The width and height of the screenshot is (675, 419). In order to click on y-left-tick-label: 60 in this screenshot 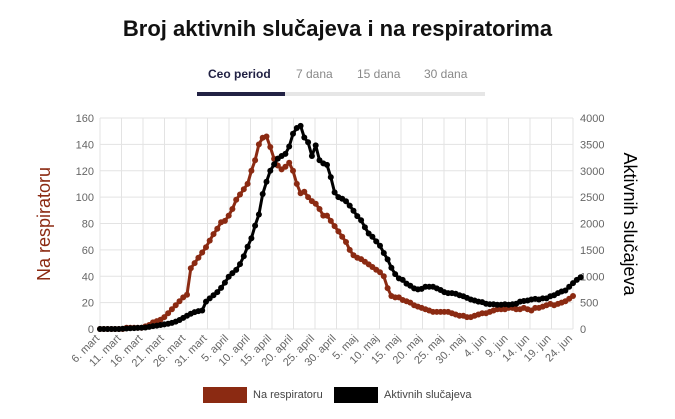, I will do `click(88, 251)`.